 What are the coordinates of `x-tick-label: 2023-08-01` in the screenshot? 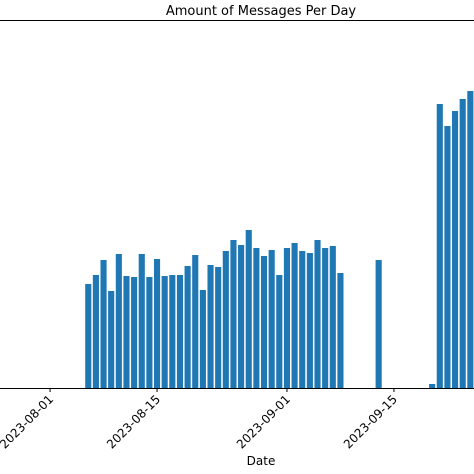 It's located at (28, 421).